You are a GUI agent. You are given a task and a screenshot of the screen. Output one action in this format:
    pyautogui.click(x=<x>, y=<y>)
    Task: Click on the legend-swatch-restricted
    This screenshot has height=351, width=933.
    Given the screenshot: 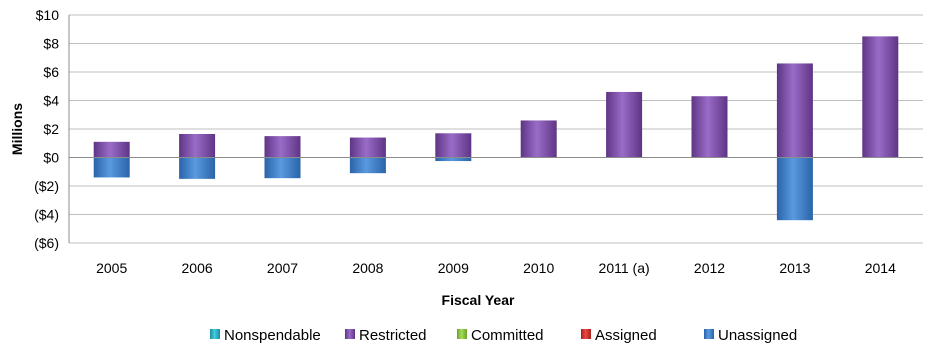 What is the action you would take?
    pyautogui.click(x=350, y=334)
    